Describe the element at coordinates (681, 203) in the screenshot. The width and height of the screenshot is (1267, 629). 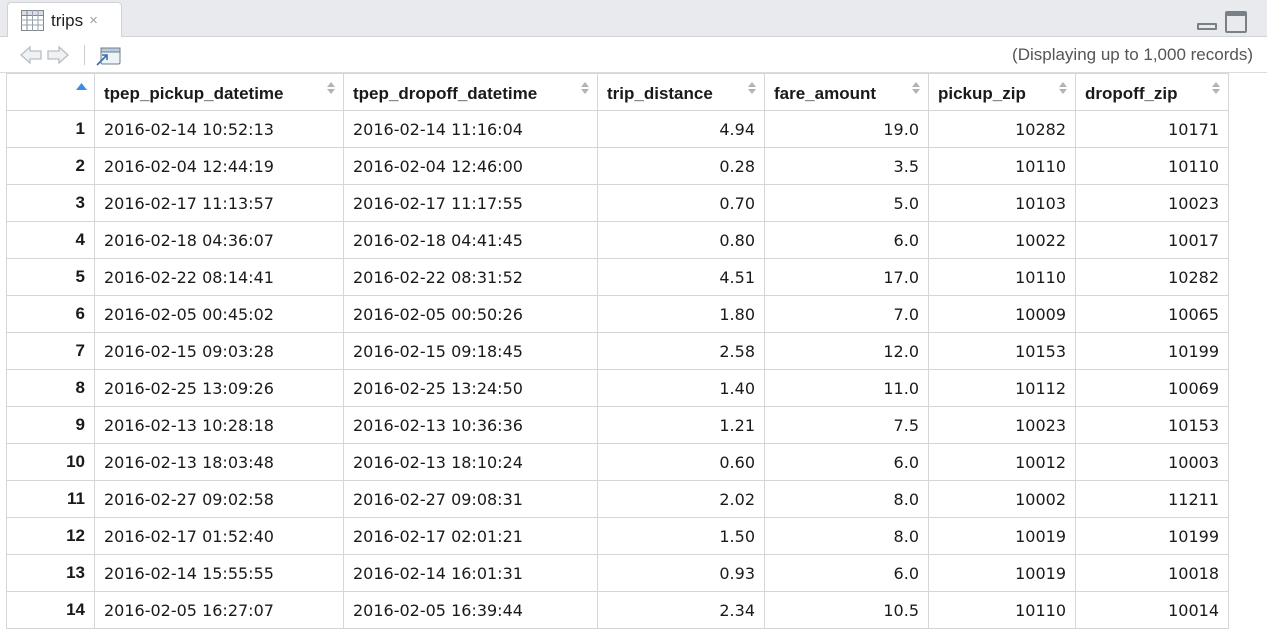
I see `trip-distance-cell: 0.70` at that location.